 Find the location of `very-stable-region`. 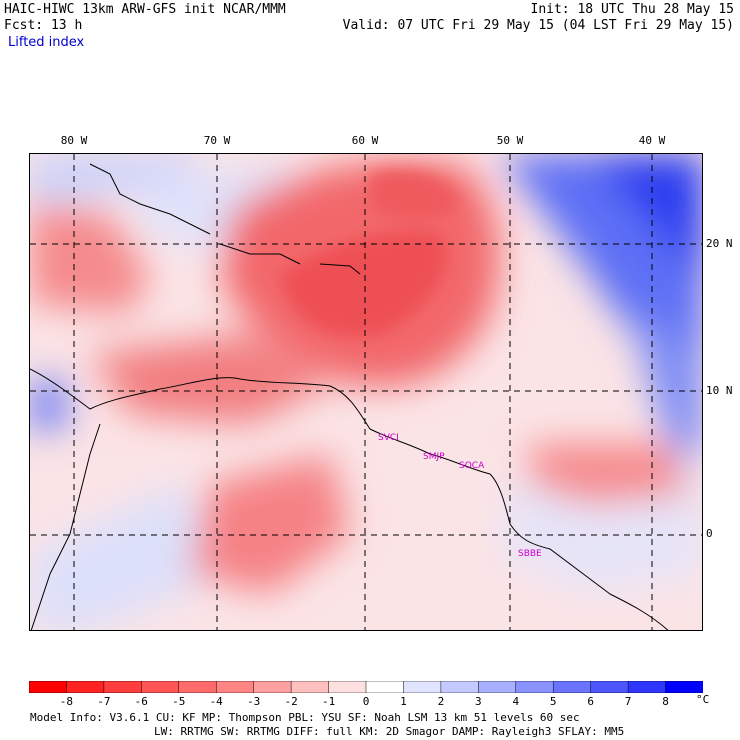

very-stable-region is located at coordinates (646, 218).